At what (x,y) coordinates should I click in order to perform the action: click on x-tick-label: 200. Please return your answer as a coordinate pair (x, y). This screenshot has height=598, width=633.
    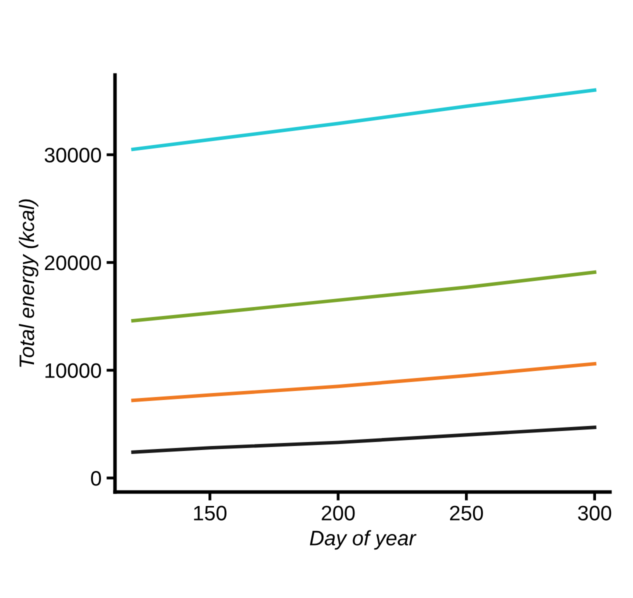
    Looking at the image, I should click on (338, 513).